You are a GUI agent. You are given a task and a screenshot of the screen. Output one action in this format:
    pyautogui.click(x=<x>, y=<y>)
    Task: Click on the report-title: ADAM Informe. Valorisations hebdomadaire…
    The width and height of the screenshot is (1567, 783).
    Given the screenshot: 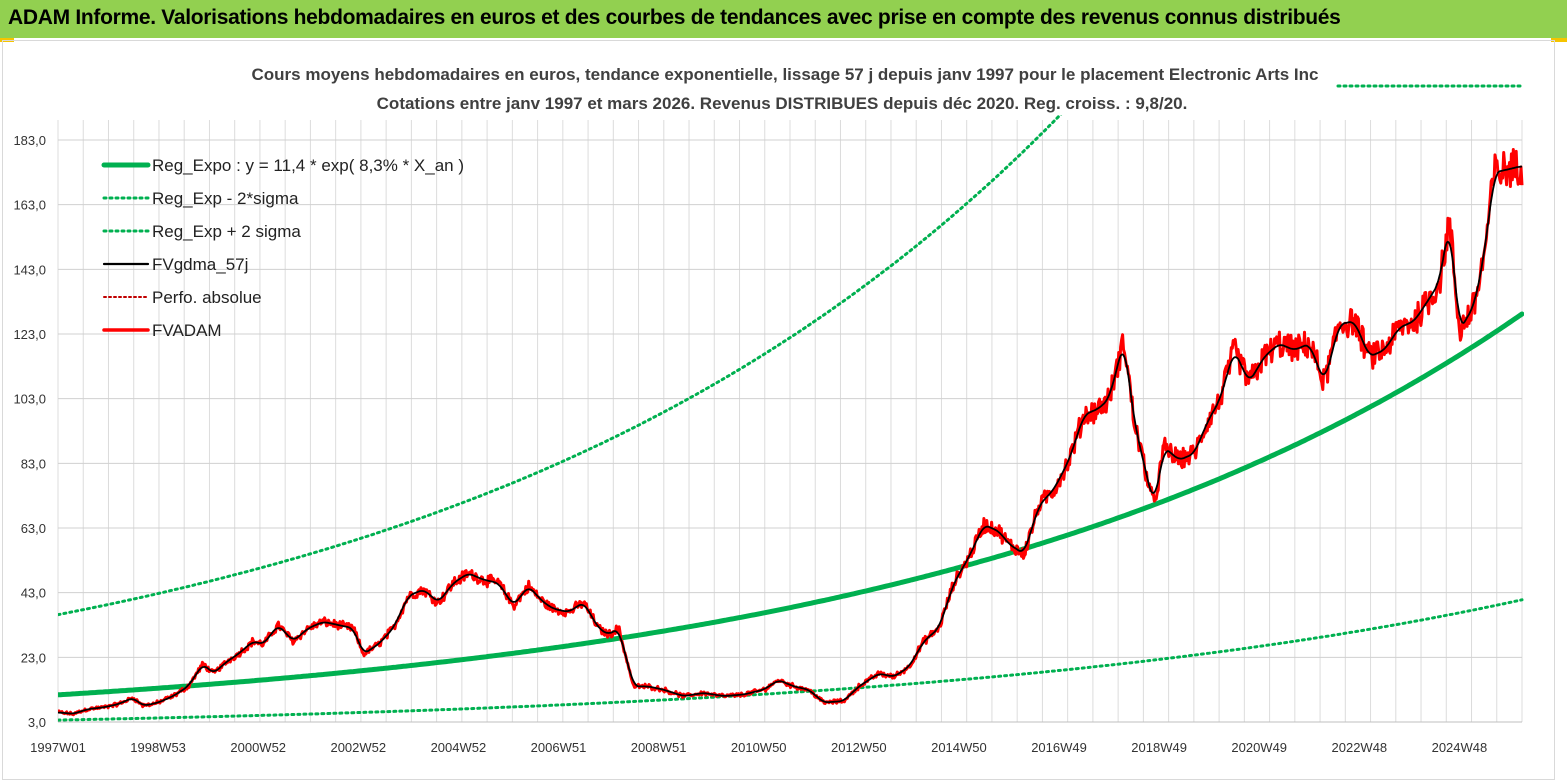 What is the action you would take?
    pyautogui.click(x=674, y=17)
    